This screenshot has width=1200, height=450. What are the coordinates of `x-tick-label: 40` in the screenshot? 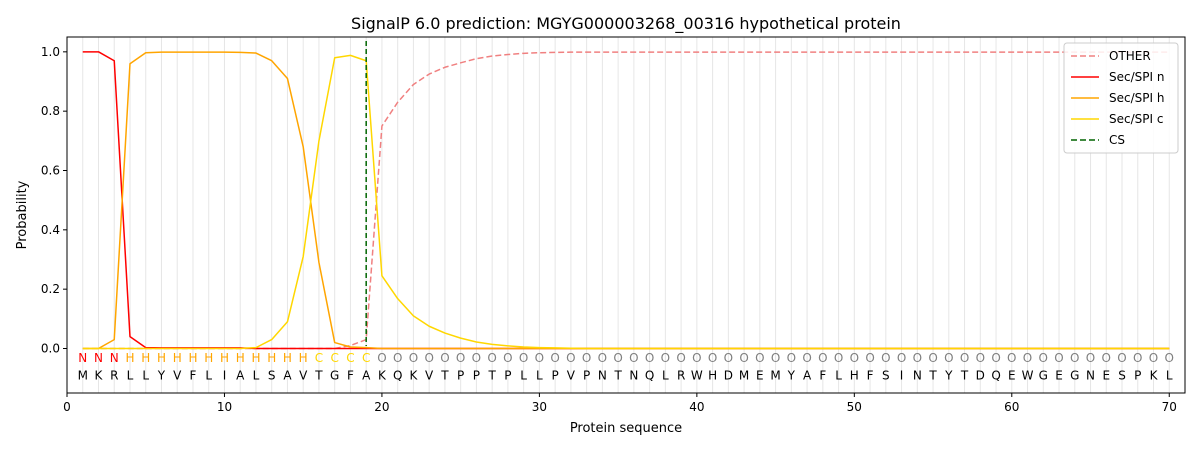 It's located at (696, 407).